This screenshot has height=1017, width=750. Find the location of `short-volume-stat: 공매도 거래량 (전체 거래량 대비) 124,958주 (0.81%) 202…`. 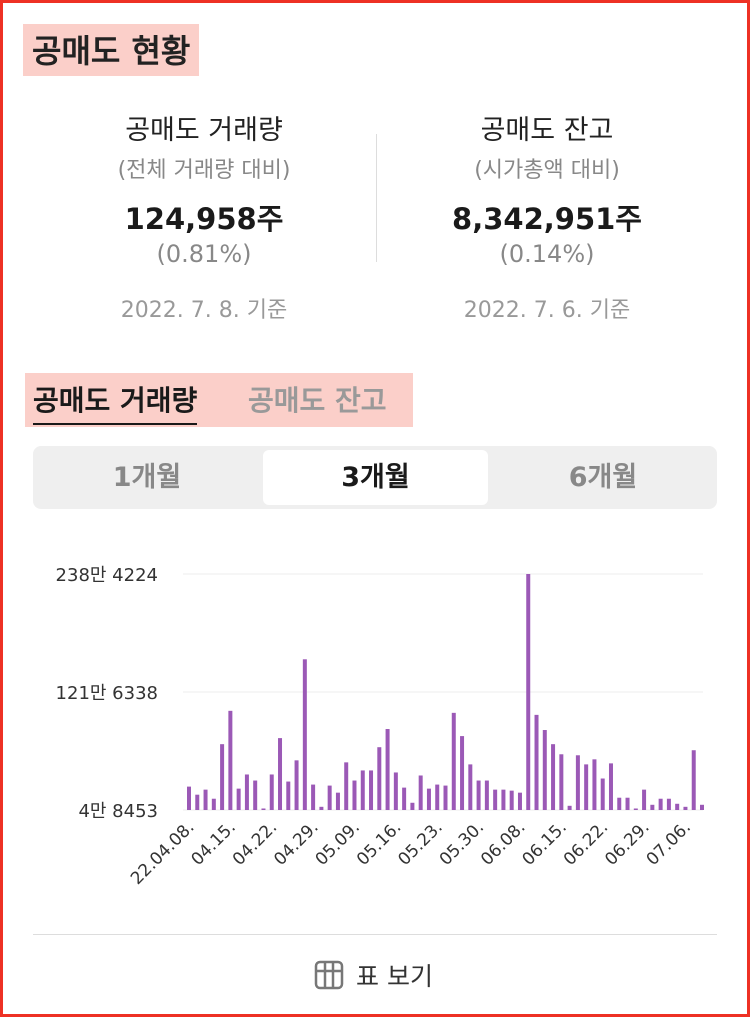

short-volume-stat: 공매도 거래량 (전체 거래량 대비) 124,958주 (0.81%) 202… is located at coordinates (204, 216).